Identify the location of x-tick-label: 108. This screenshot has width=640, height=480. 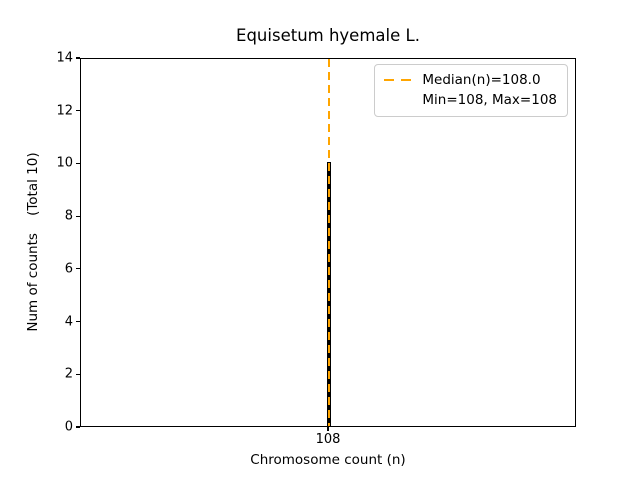
(328, 439).